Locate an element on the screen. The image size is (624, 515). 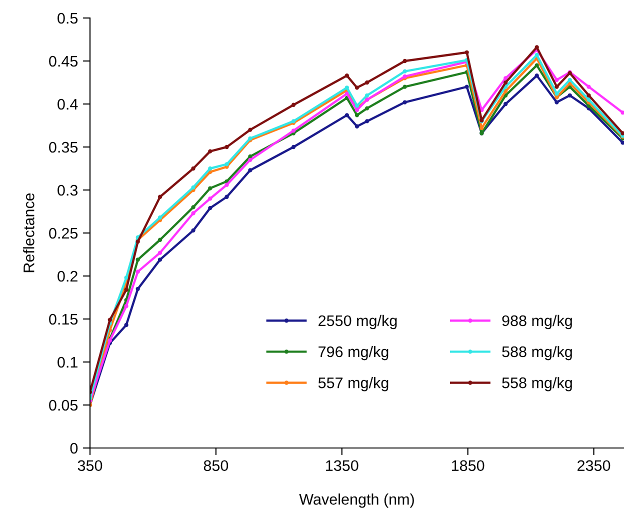
x-tick-label: 1850 is located at coordinates (468, 466).